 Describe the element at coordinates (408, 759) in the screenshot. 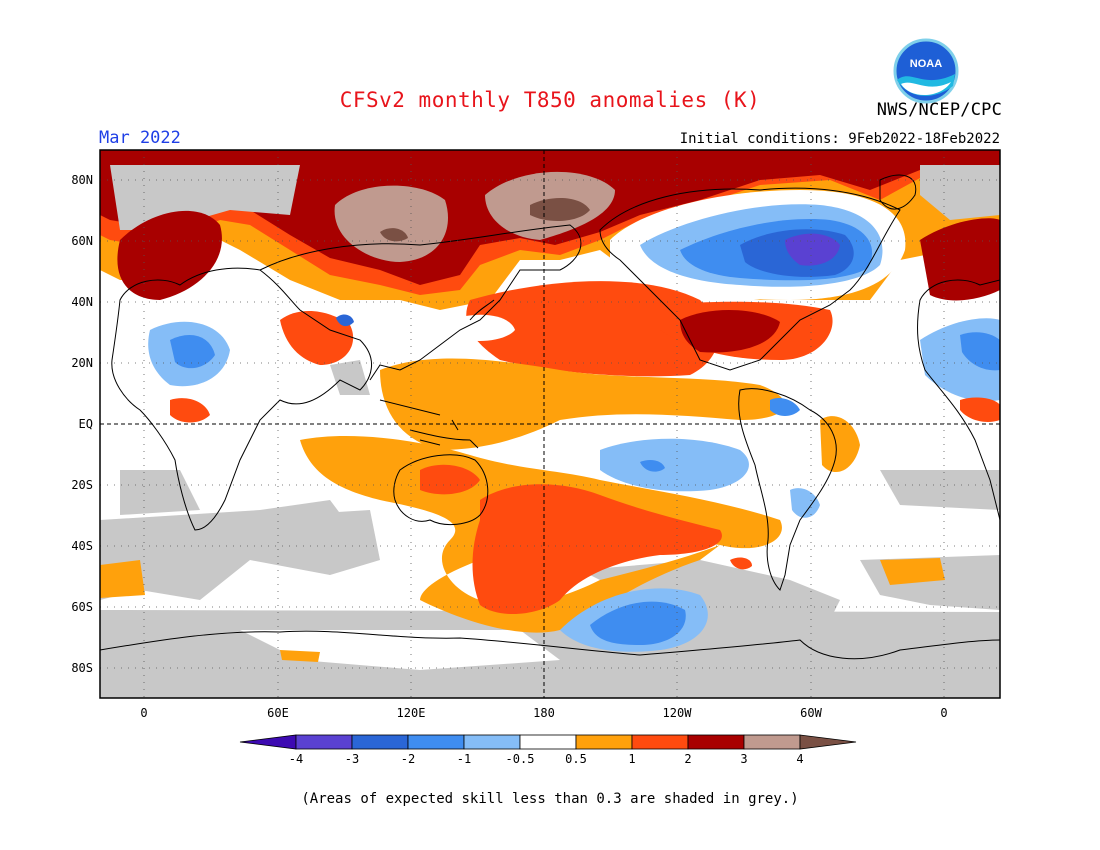

I see `colorbar-label: -2` at that location.